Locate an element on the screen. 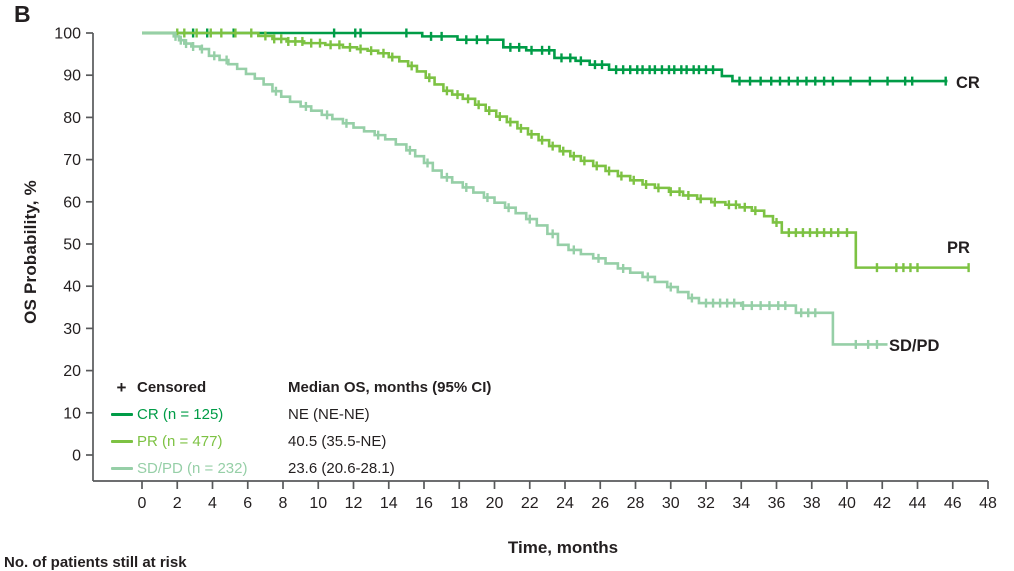 Image resolution: width=1014 pixels, height=571 pixels. pr-line-swatch is located at coordinates (121, 441).